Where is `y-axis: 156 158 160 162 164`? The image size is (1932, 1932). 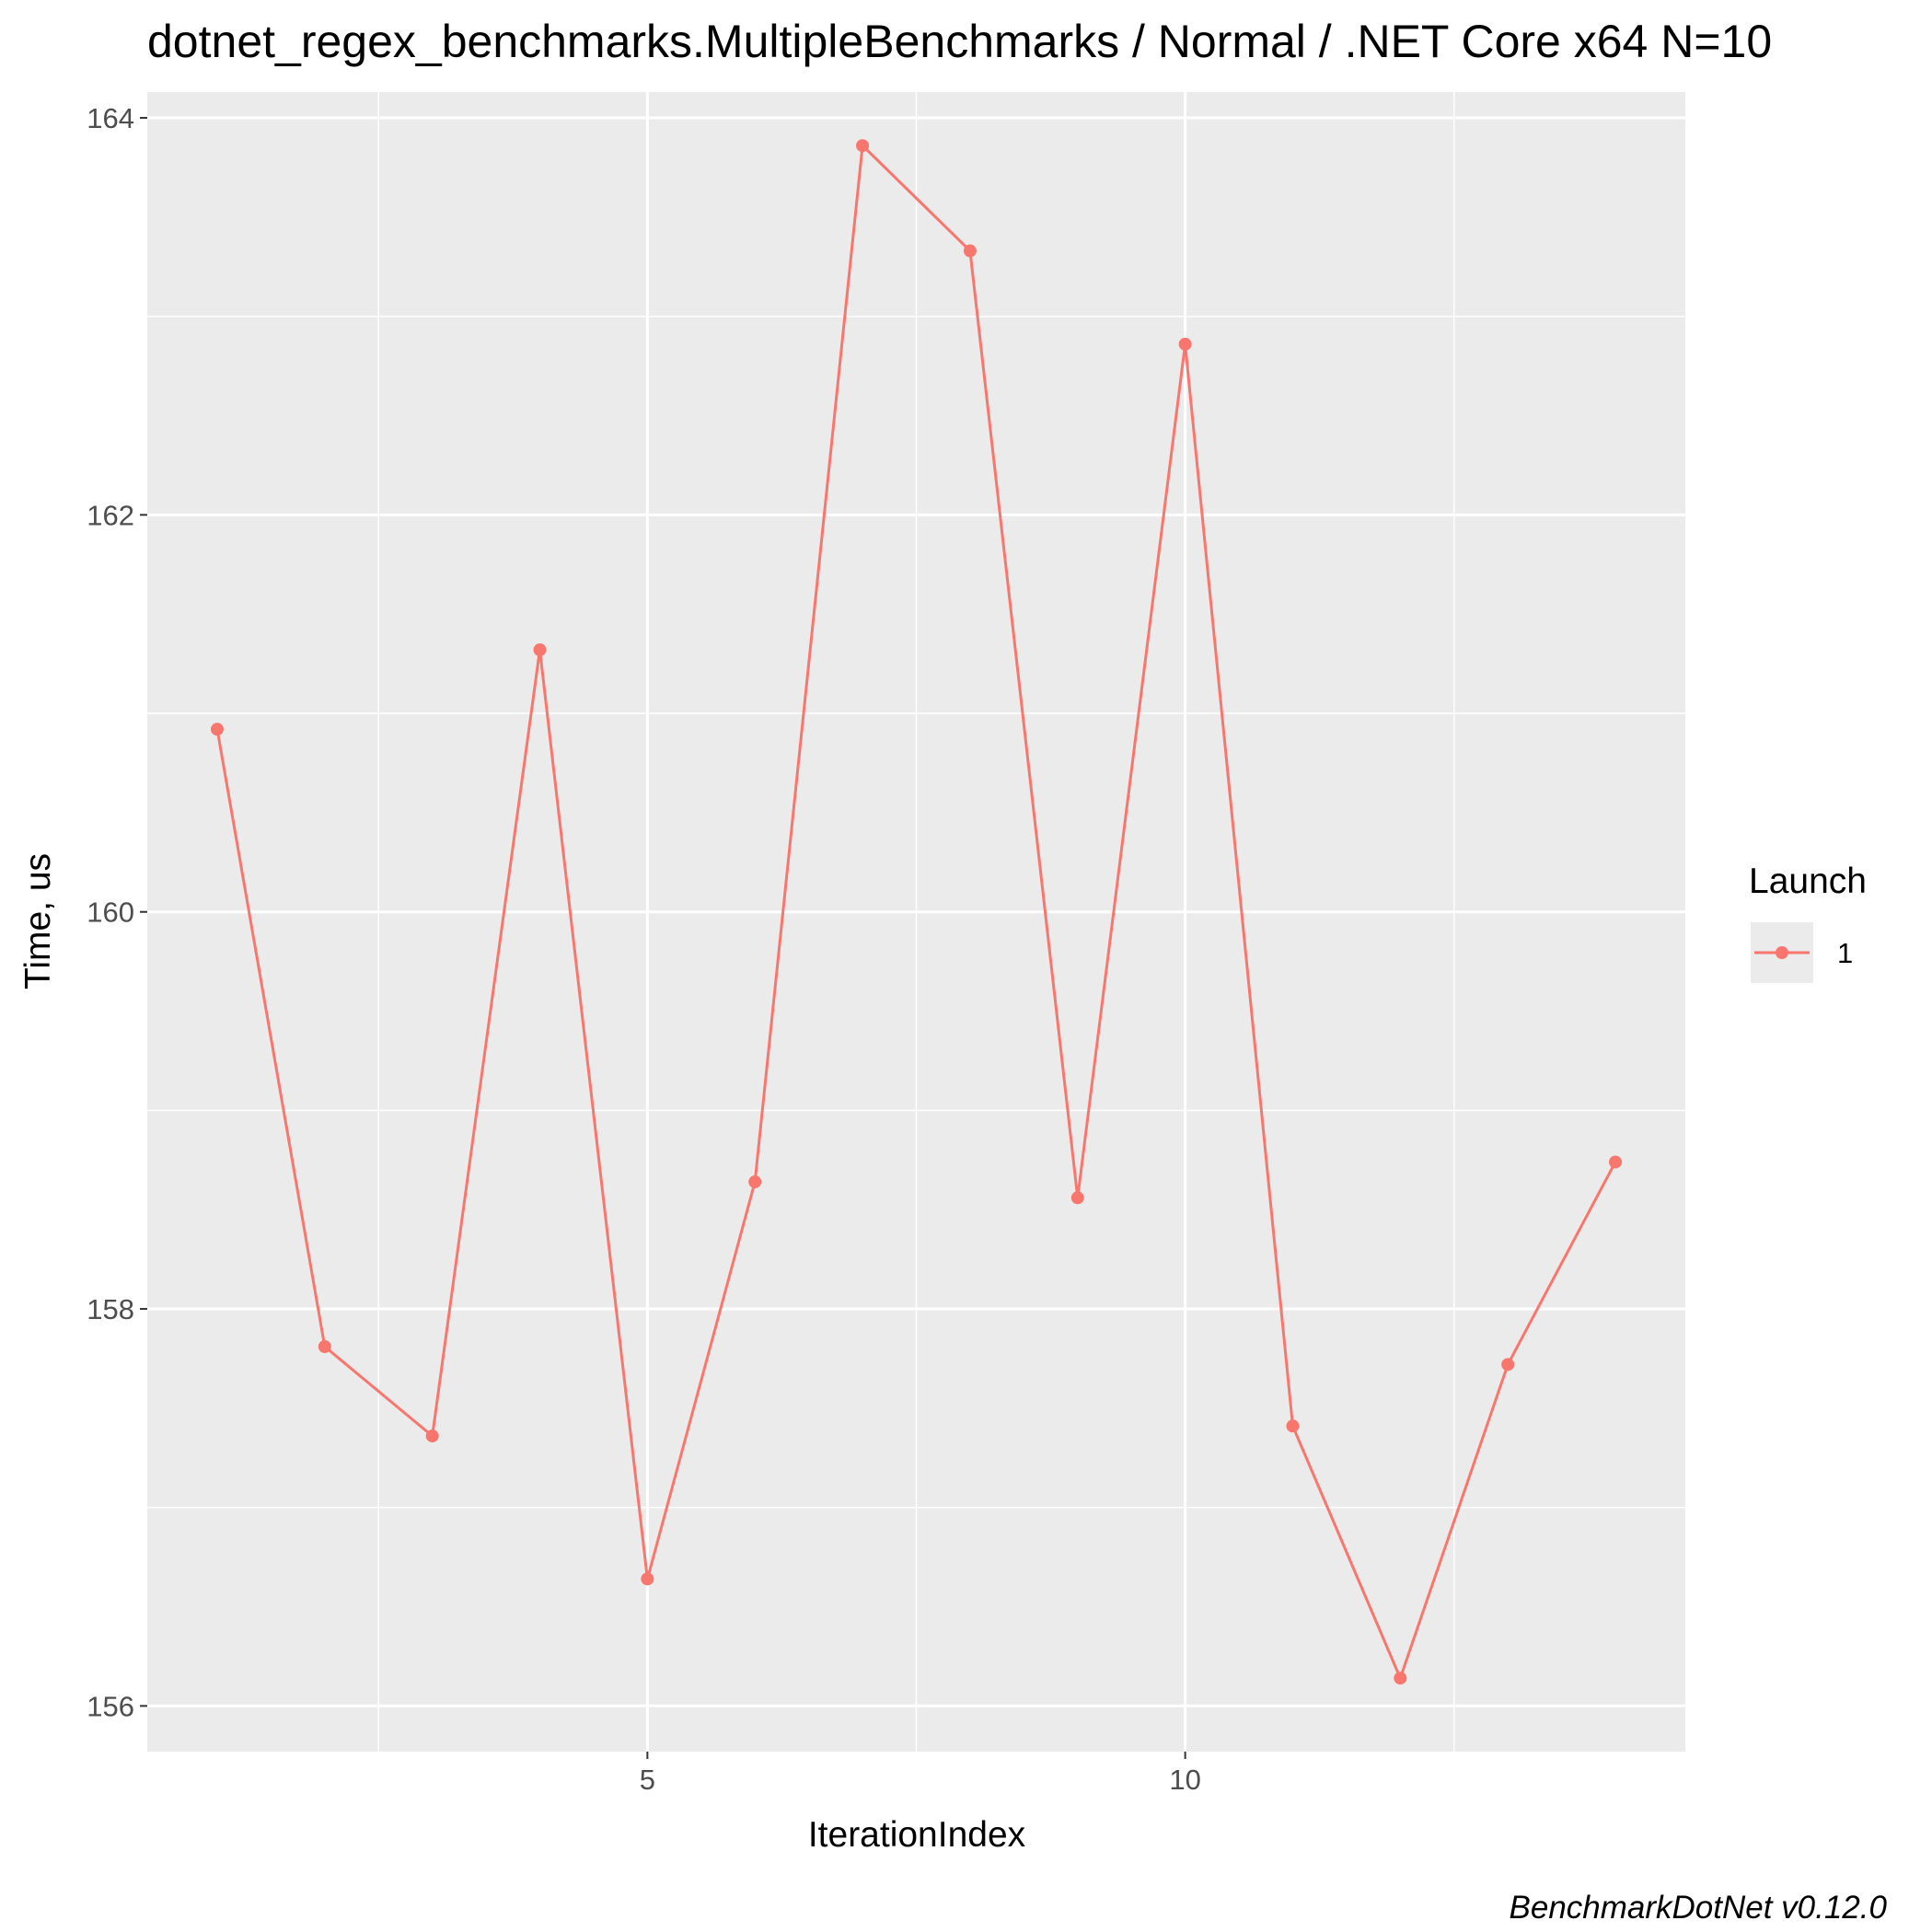
y-axis: 156 158 160 162 164 is located at coordinates (117, 912).